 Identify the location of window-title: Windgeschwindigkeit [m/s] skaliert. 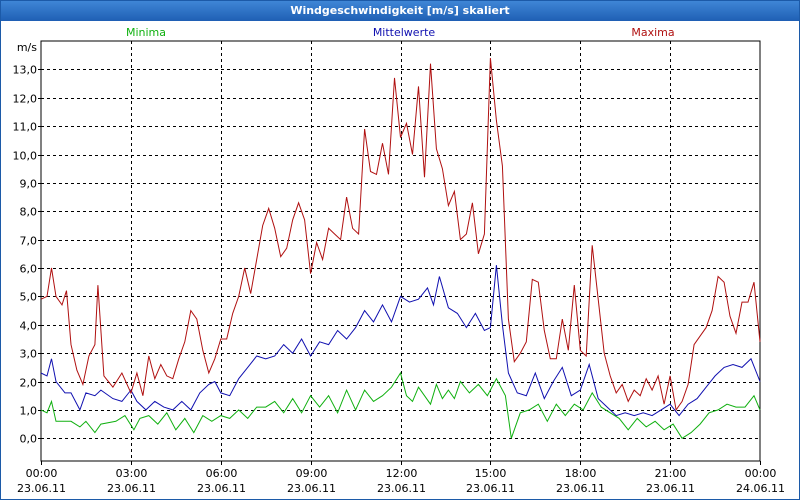
(400, 11).